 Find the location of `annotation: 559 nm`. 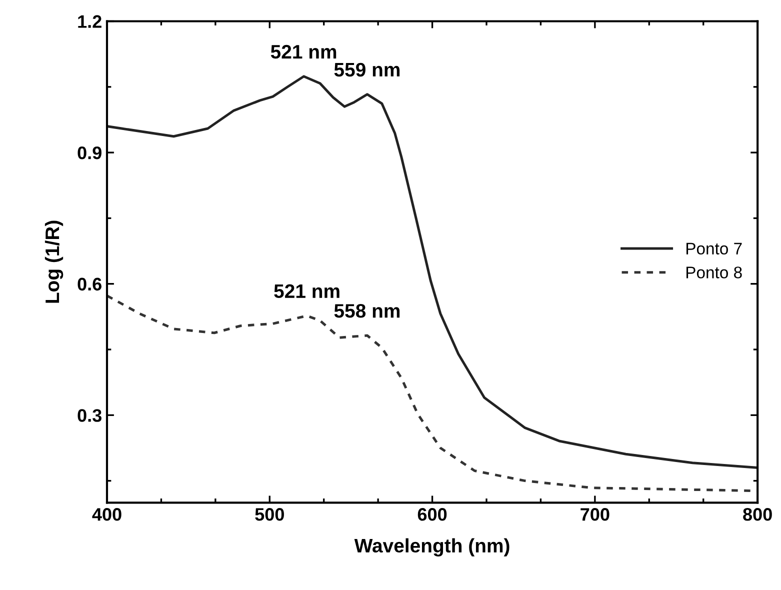

annotation: 559 nm is located at coordinates (367, 69).